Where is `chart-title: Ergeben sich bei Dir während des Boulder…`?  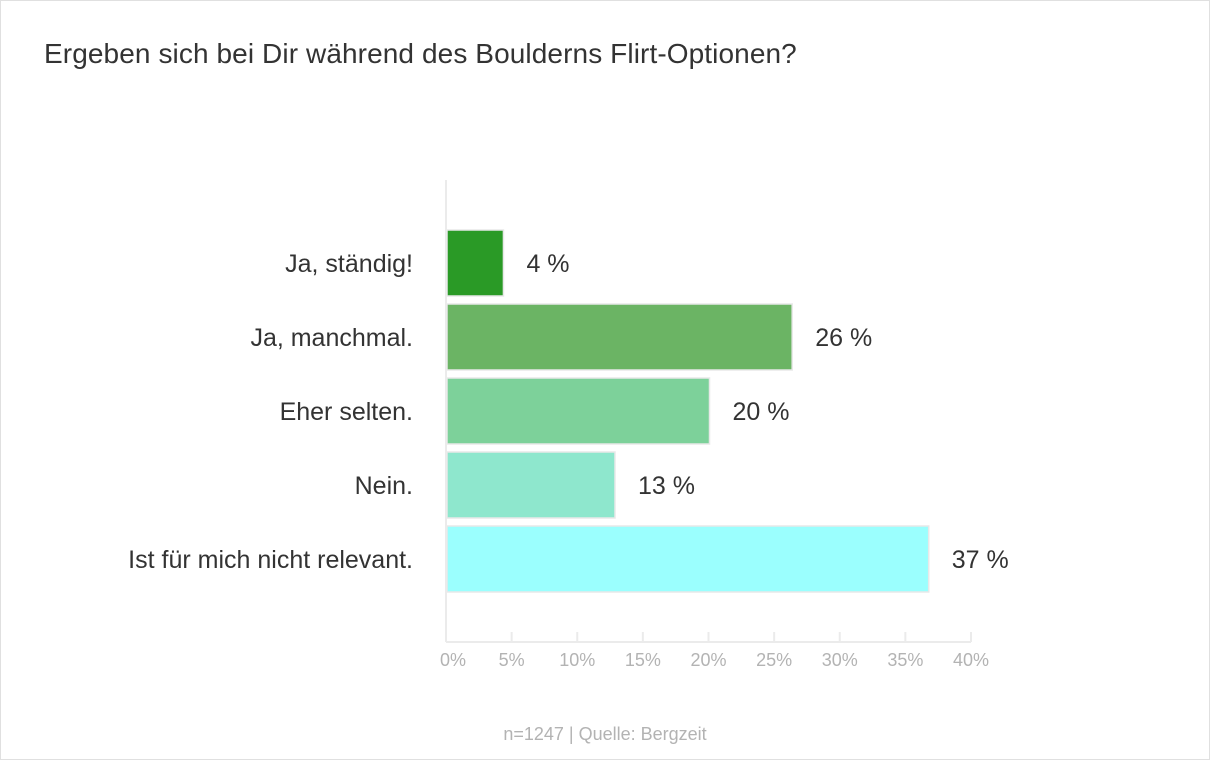
chart-title: Ergeben sich bei Dir während des Boulder… is located at coordinates (420, 53).